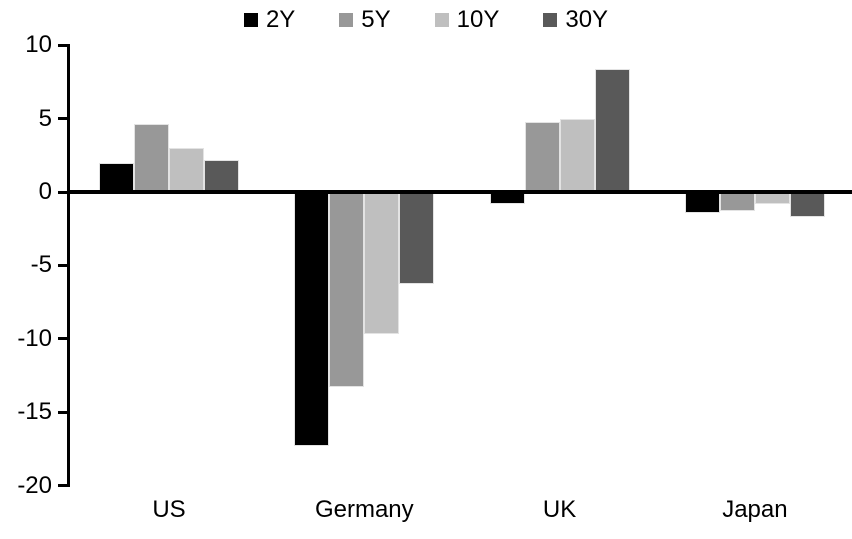 This screenshot has height=539, width=852. Describe the element at coordinates (417, 238) in the screenshot. I see `bar-germany-30y` at that location.